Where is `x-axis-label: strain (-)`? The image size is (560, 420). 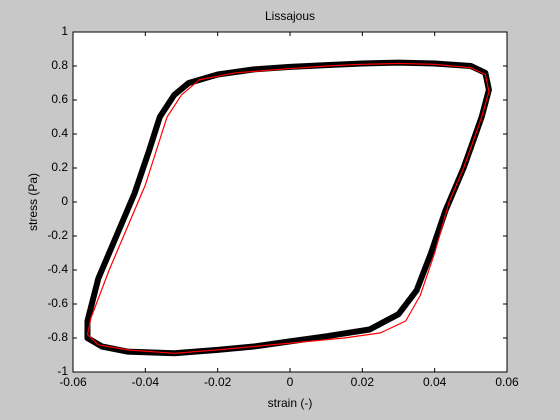
x-axis-label: strain (-) is located at coordinates (290, 403).